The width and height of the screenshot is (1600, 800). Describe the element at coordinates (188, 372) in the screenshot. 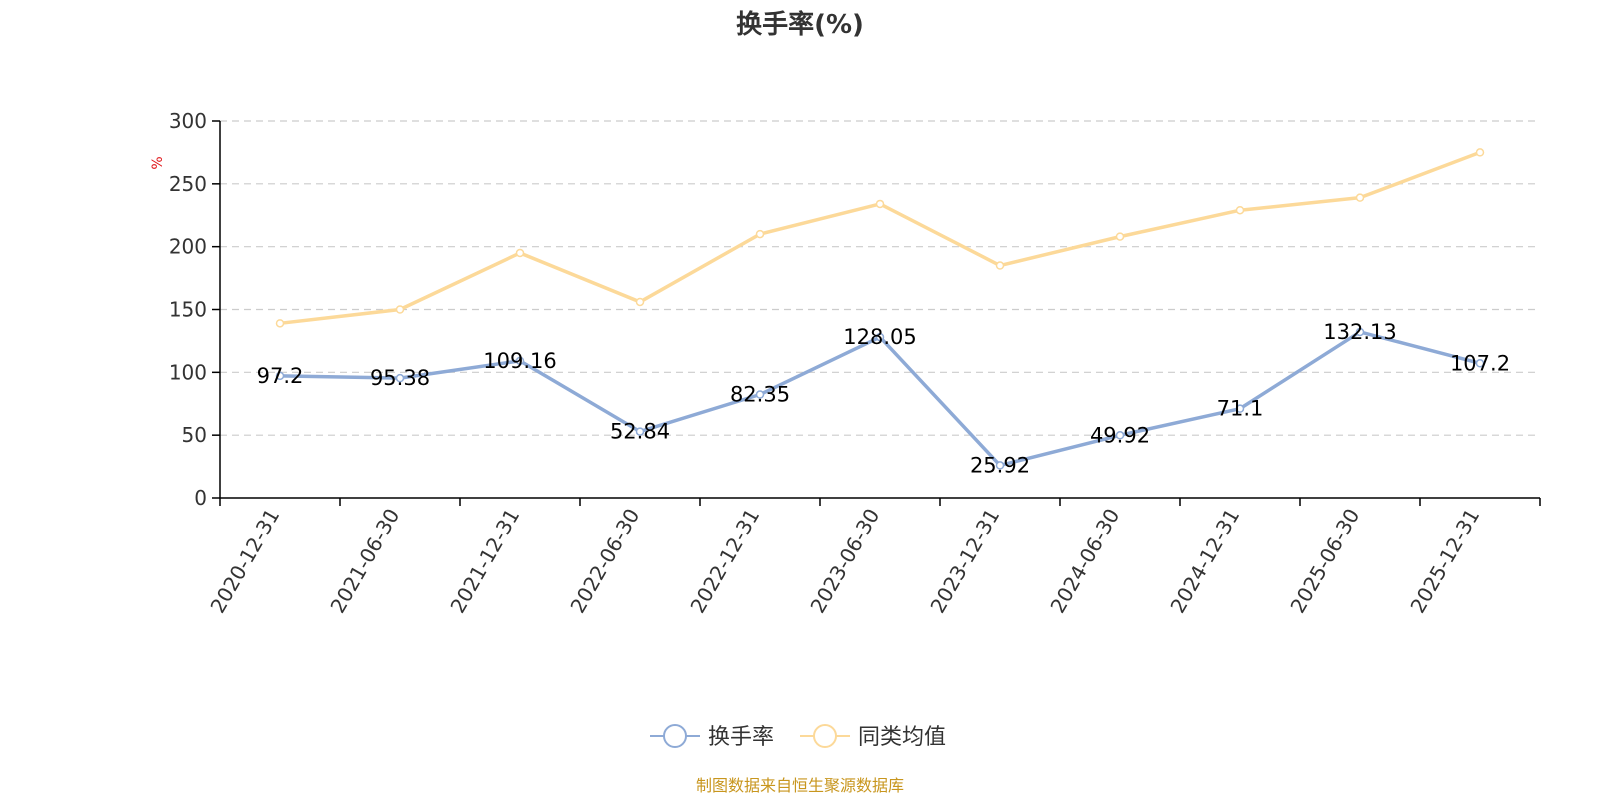

I see `y-tick-label: 100` at that location.